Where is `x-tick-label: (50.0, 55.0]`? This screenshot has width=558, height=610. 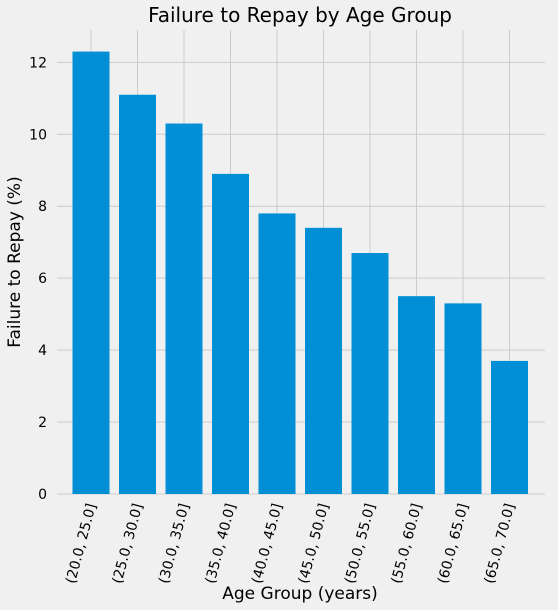 x-tick-label: (50.0, 55.0] is located at coordinates (360, 544).